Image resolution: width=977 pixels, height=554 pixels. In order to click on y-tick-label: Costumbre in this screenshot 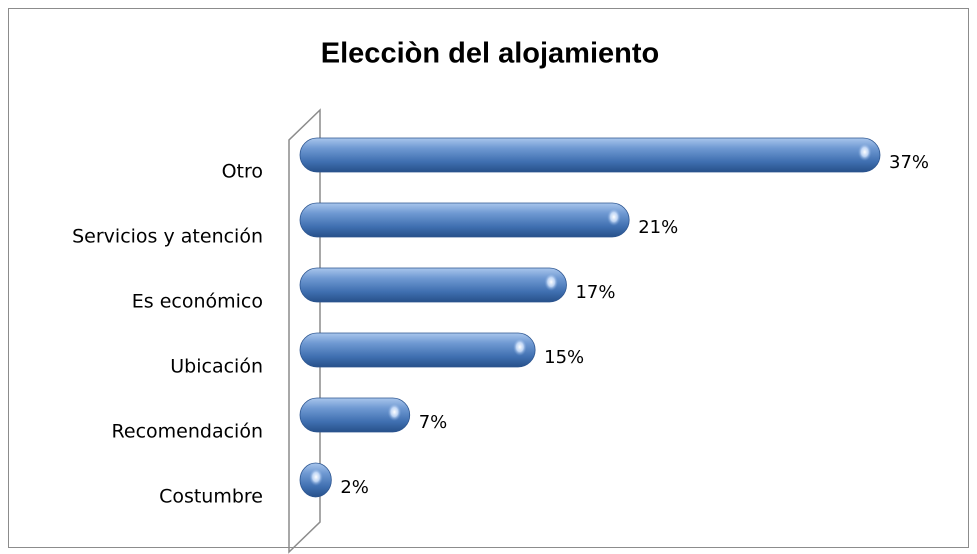, I will do `click(211, 497)`.